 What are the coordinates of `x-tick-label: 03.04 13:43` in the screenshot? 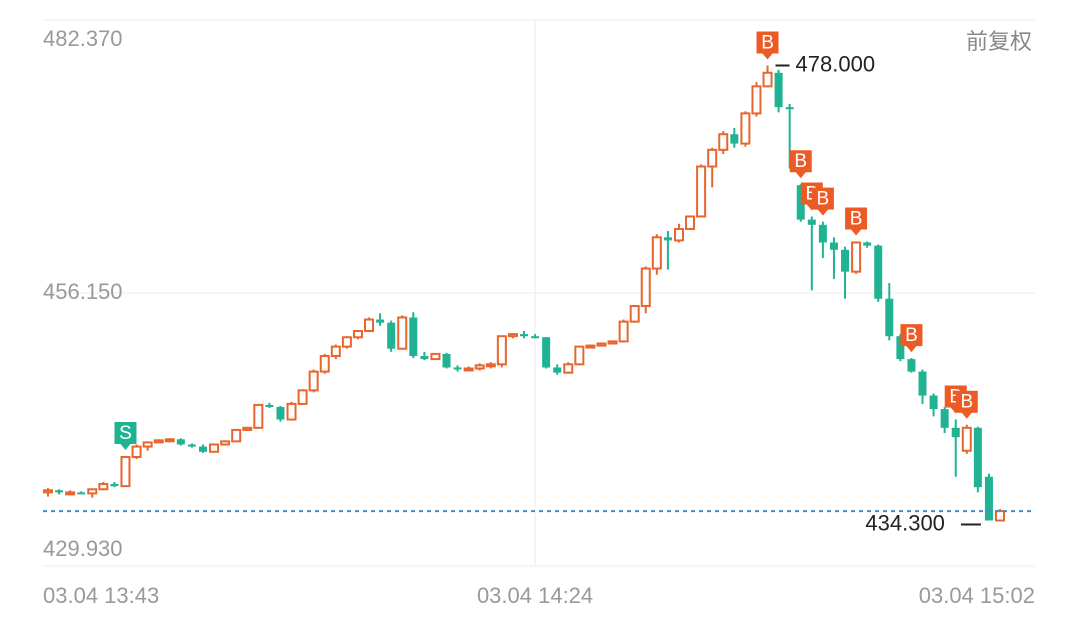 It's located at (101, 595).